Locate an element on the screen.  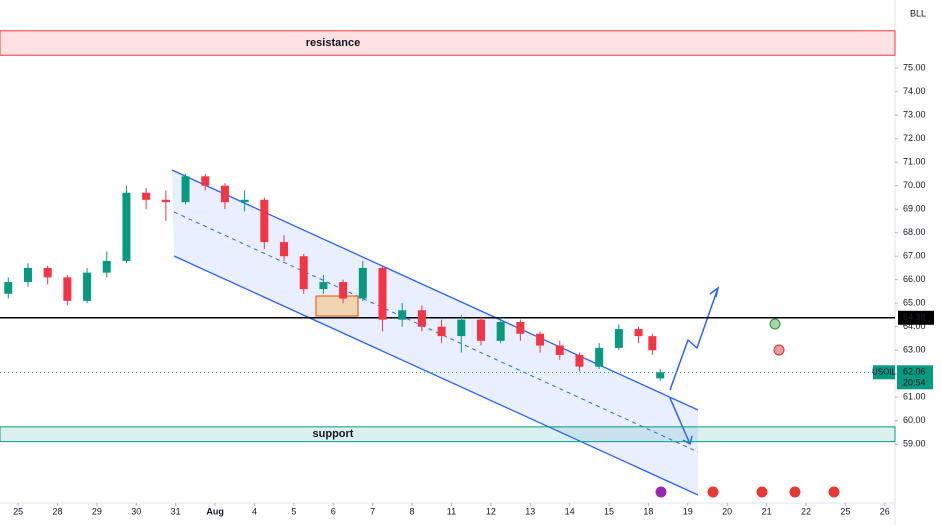
y-tick-label: 63.00 is located at coordinates (914, 350).